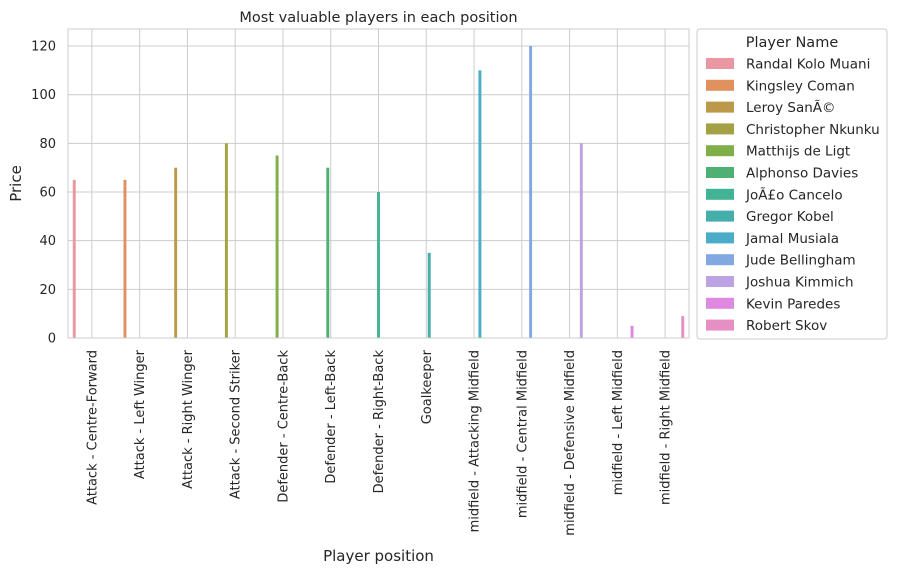 This screenshot has width=897, height=573. What do you see at coordinates (786, 326) in the screenshot?
I see `legend-entry: Robert Skov` at bounding box center [786, 326].